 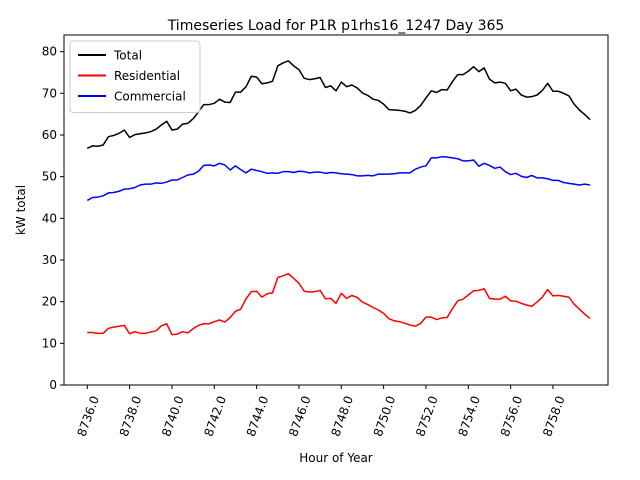 I want to click on x-tick-label: 8750.0, so click(x=385, y=416).